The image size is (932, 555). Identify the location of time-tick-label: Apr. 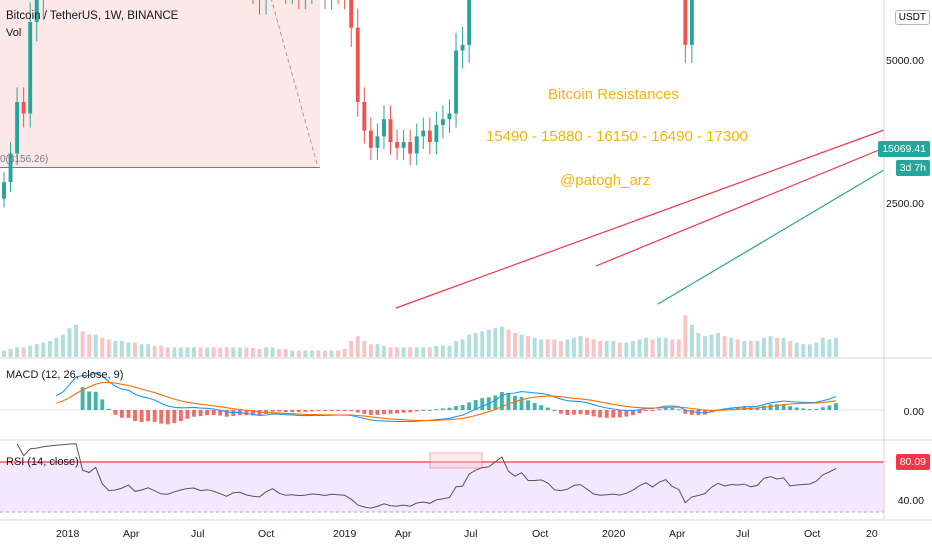
(677, 534).